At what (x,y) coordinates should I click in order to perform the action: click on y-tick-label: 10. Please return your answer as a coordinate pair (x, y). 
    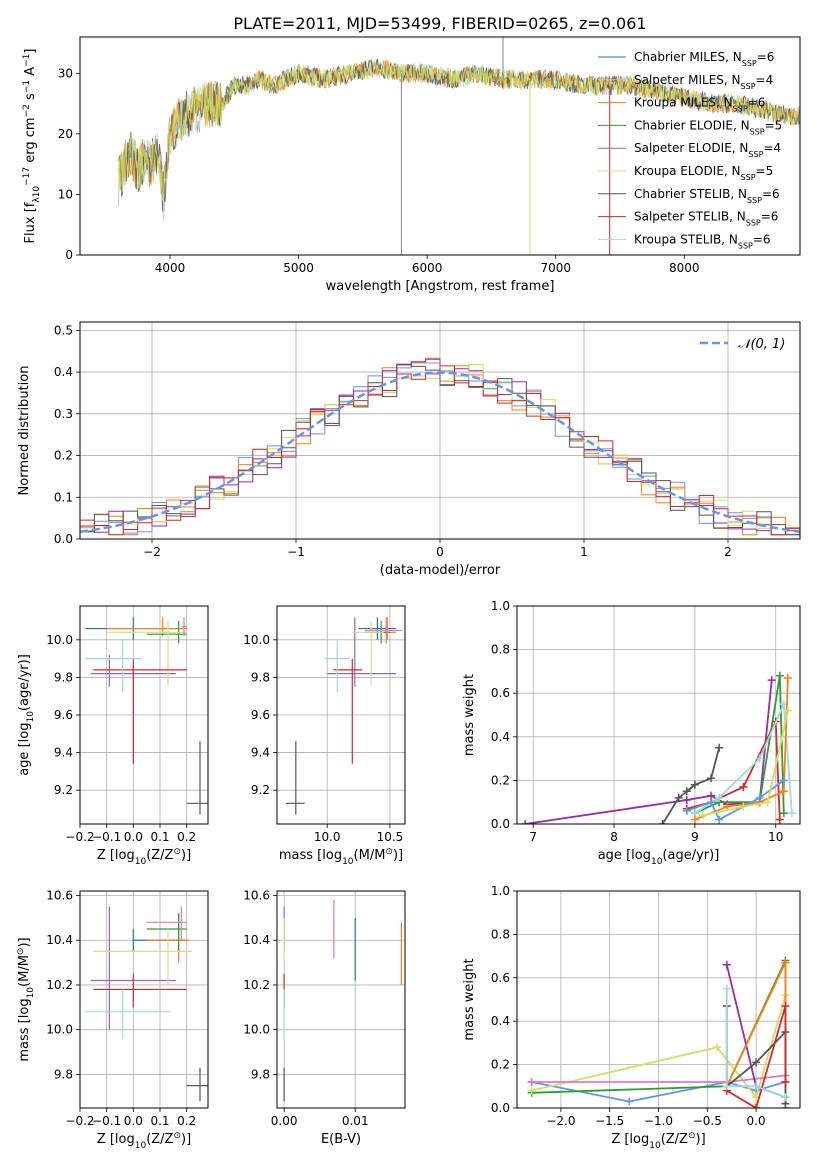
    Looking at the image, I should click on (65, 194).